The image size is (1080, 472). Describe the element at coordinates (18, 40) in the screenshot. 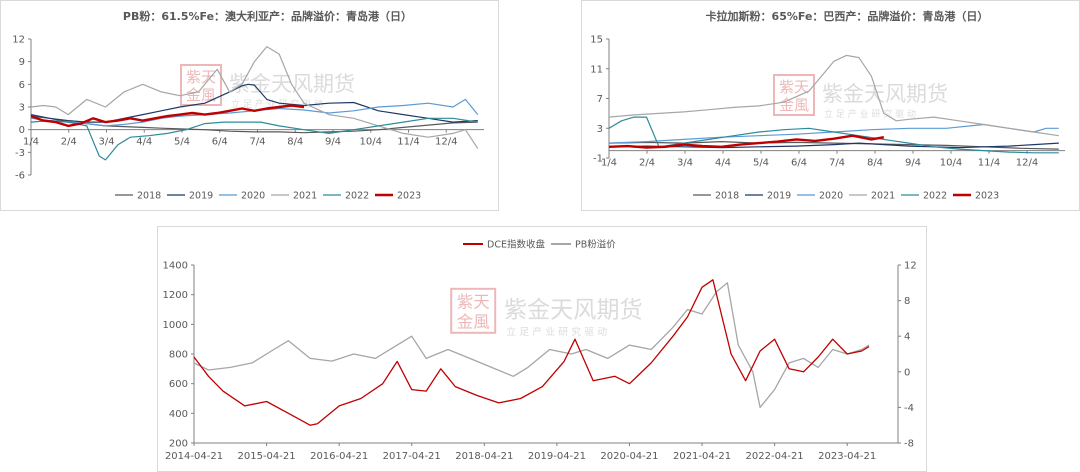

I see `y-tick-label: 12` at that location.